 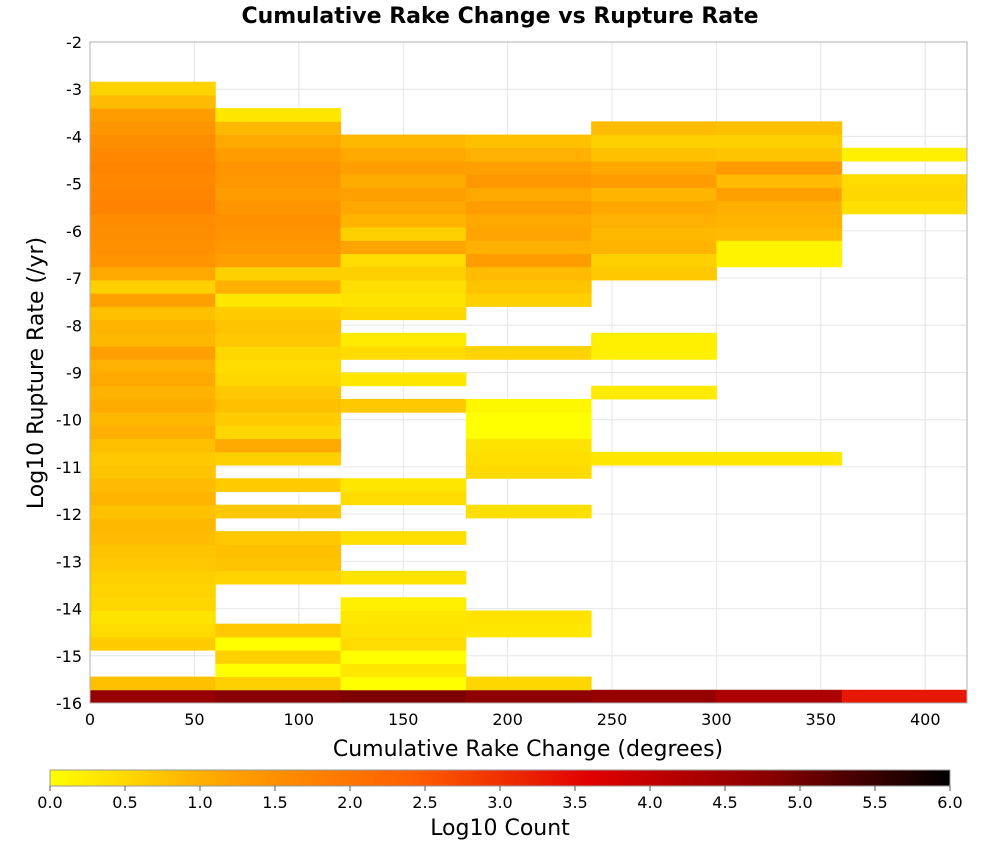 What do you see at coordinates (507, 719) in the screenshot?
I see `x-tick-label: 200` at bounding box center [507, 719].